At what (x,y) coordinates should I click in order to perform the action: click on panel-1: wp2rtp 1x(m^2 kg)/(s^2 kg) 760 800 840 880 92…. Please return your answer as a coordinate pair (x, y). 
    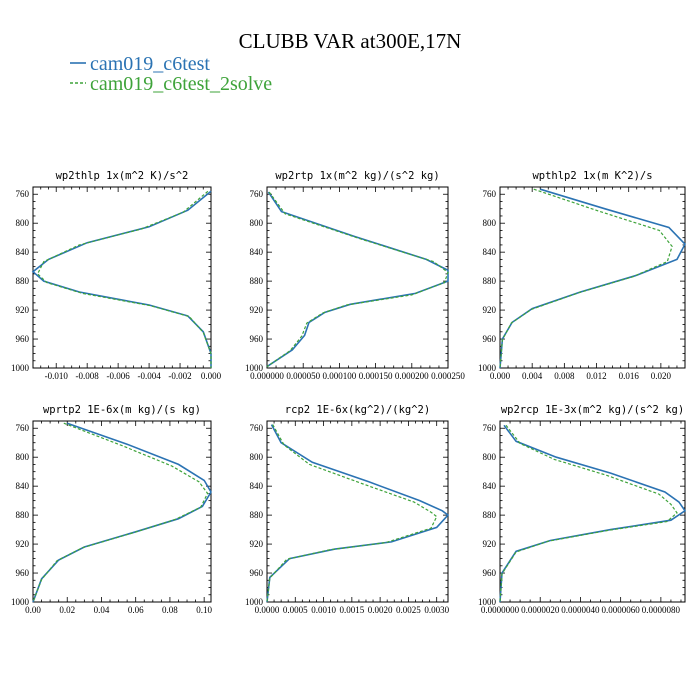
    Looking at the image, I should click on (355, 275).